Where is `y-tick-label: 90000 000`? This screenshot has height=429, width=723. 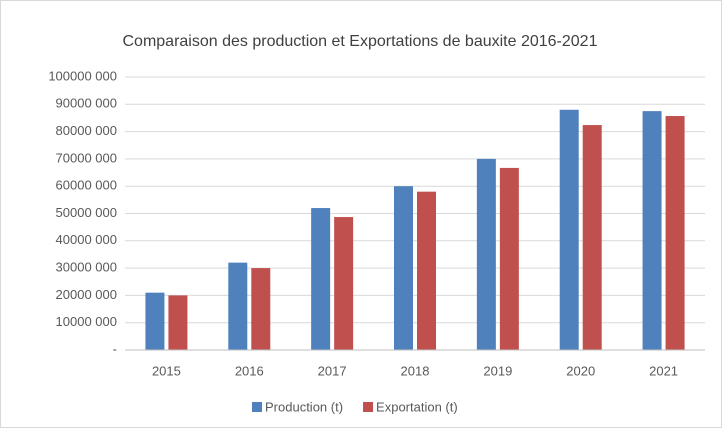
y-tick-label: 90000 000 is located at coordinates (86, 103).